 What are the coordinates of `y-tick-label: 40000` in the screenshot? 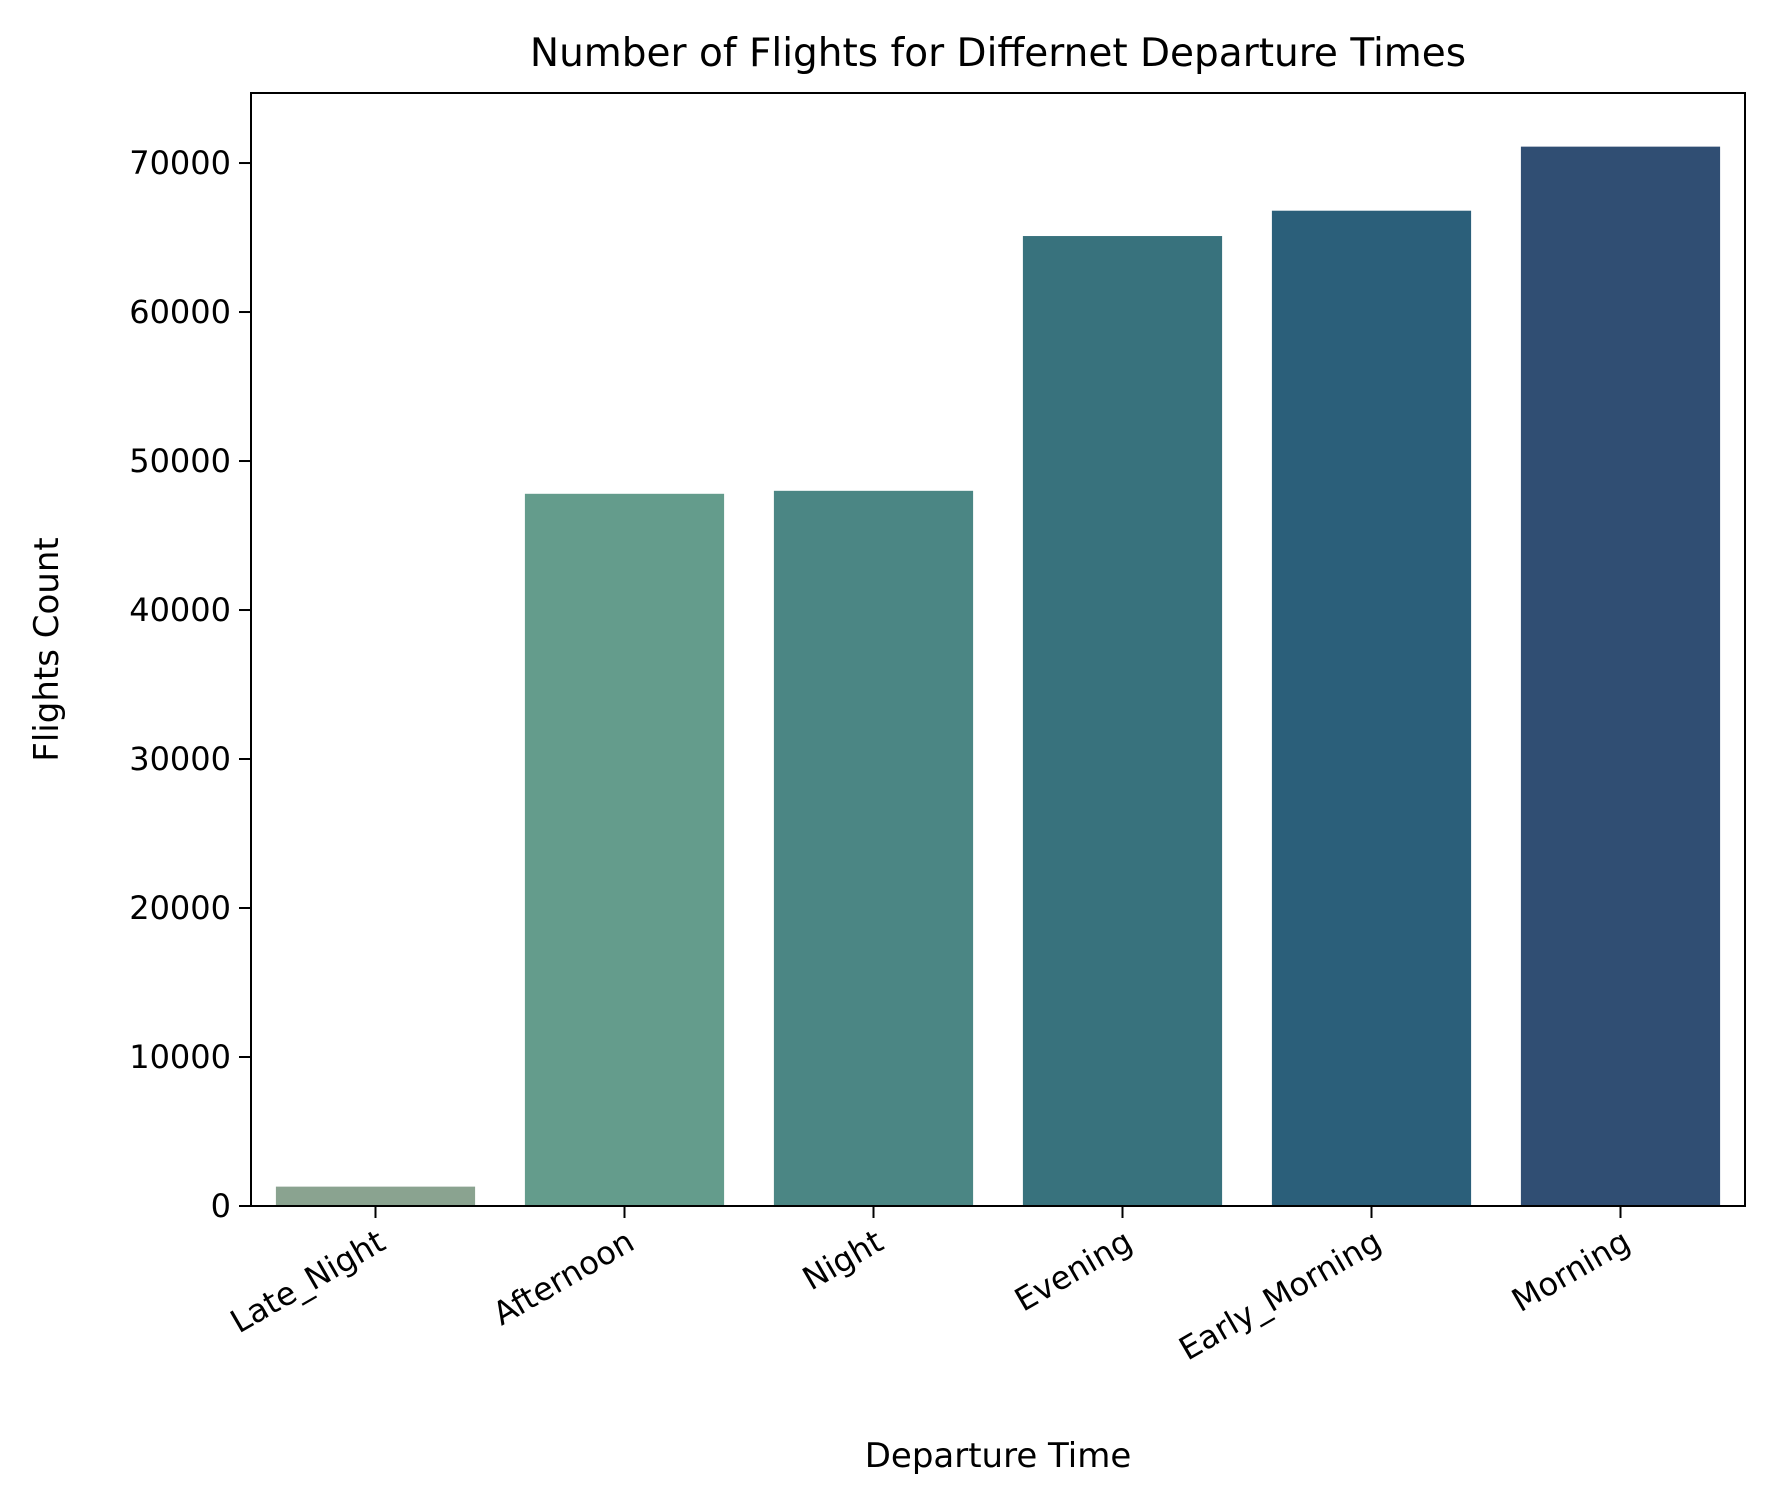 It's located at (180, 610).